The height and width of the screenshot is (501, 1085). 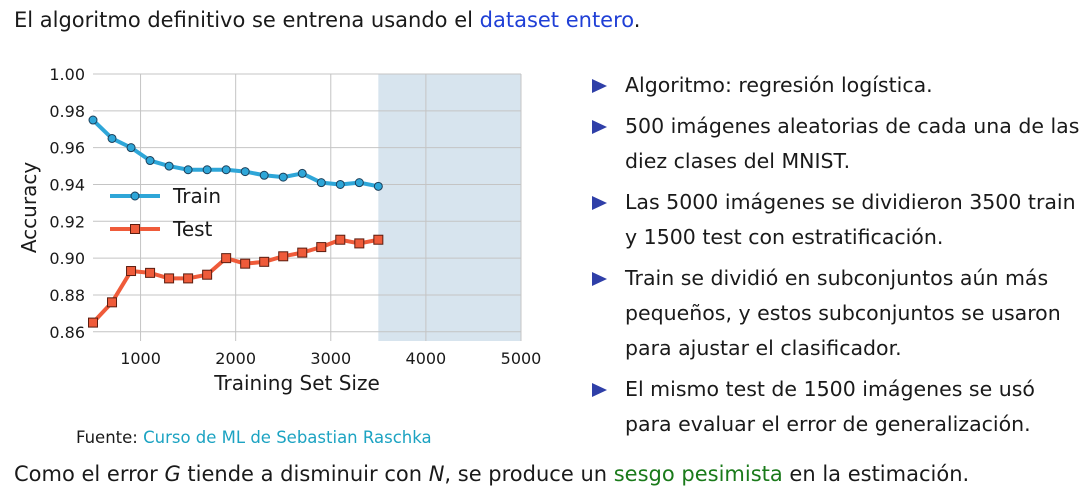 I want to click on shaded-region, so click(x=449, y=207).